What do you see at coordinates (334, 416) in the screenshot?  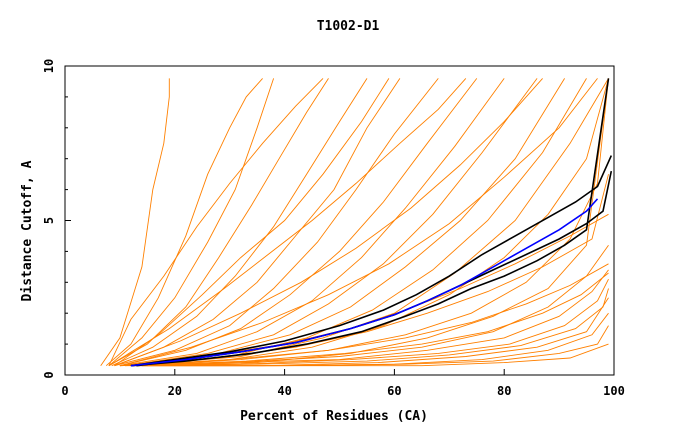 I see `x-axis-label: Percent of Residues (CA)` at bounding box center [334, 416].